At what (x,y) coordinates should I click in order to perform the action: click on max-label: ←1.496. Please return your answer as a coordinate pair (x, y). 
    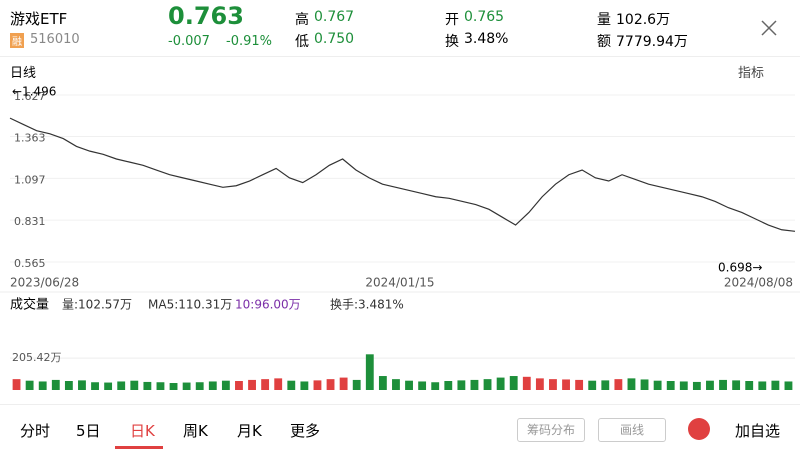
    Looking at the image, I should click on (34, 92).